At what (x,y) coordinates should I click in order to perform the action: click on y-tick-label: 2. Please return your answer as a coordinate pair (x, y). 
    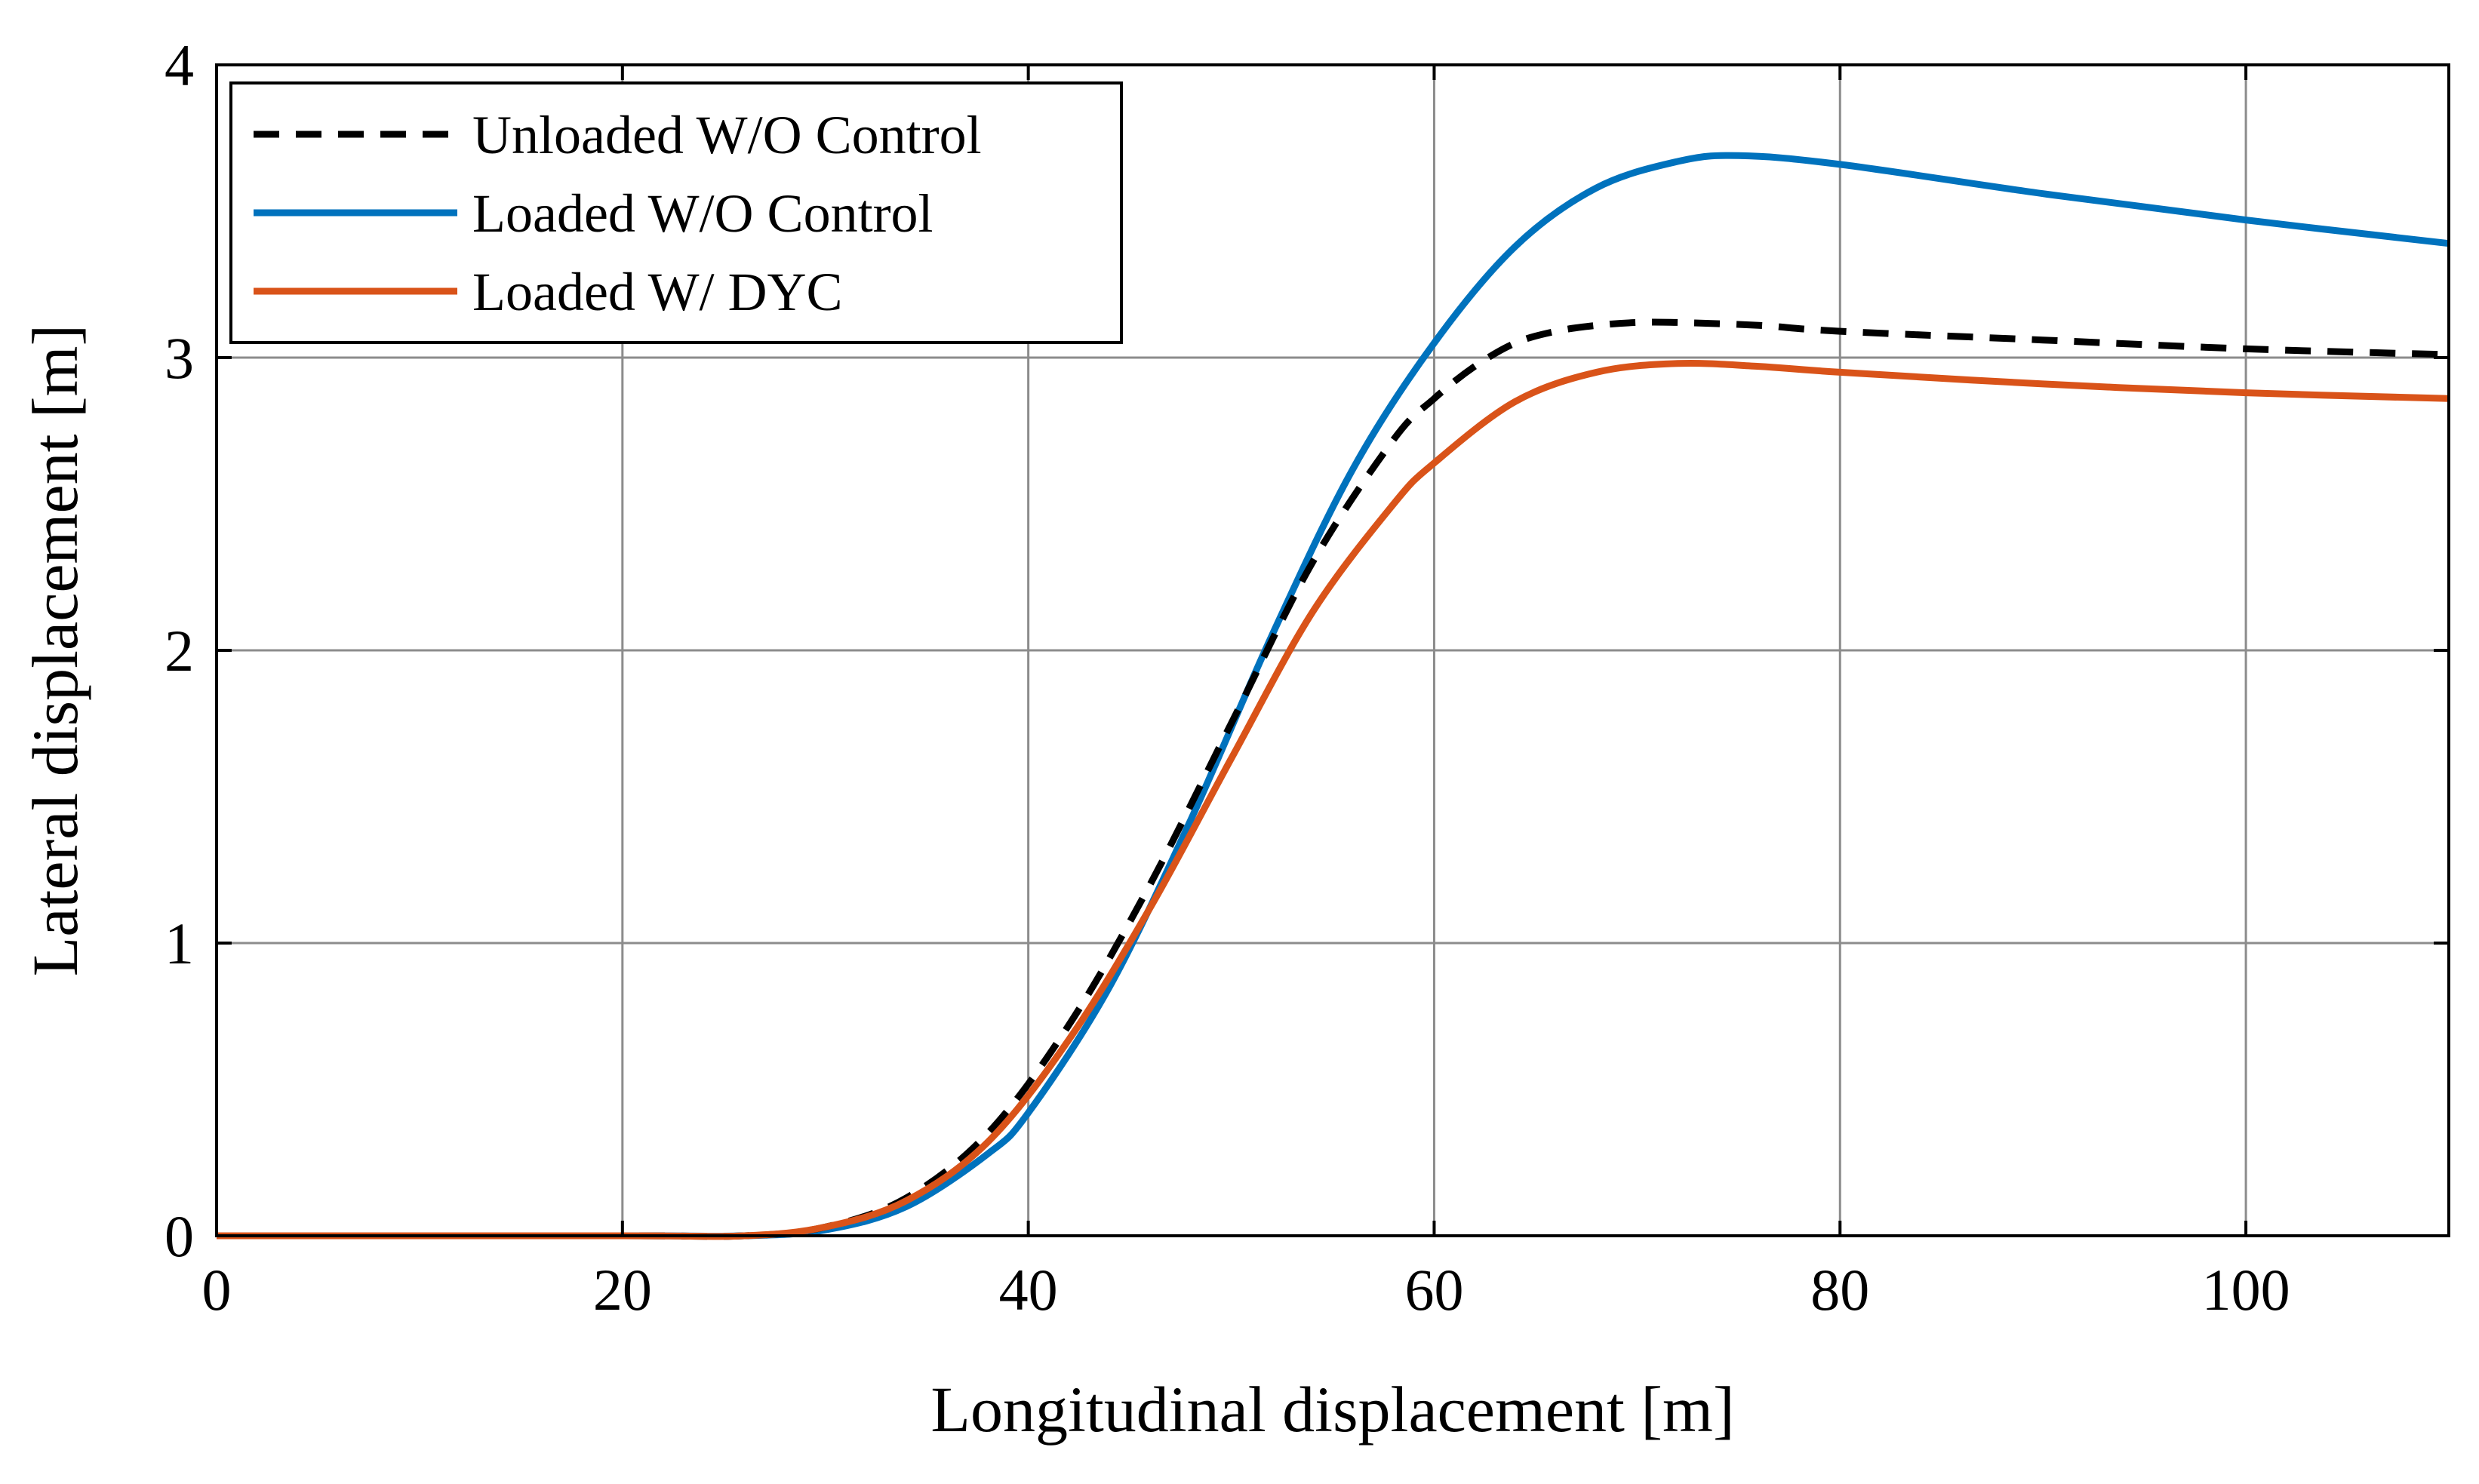
    Looking at the image, I should click on (179, 651).